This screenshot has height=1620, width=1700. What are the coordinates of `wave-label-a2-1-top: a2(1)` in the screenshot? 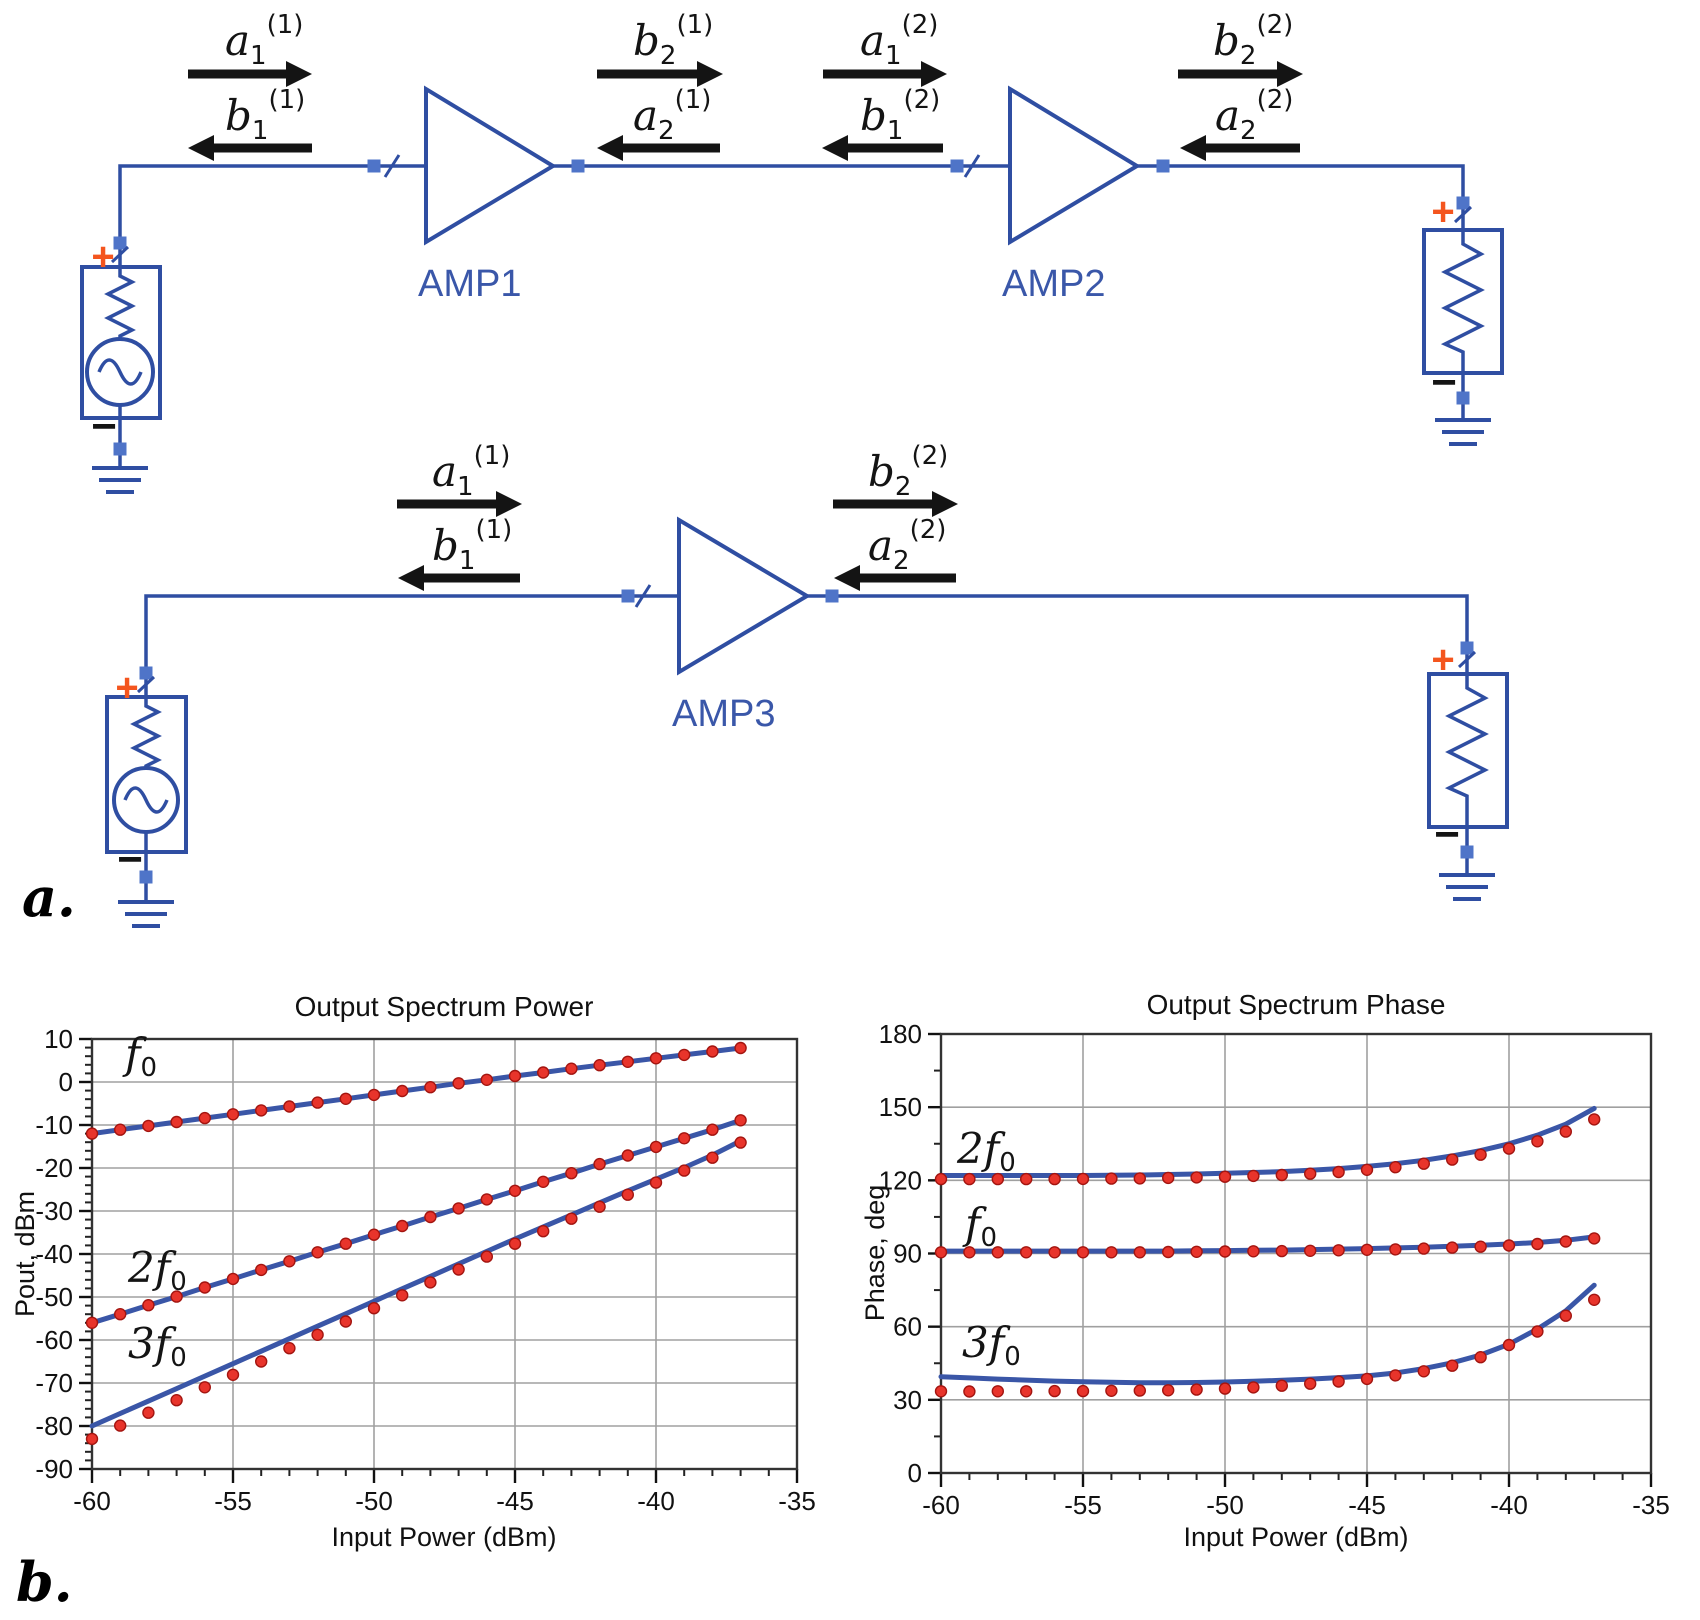 It's located at (658, 123).